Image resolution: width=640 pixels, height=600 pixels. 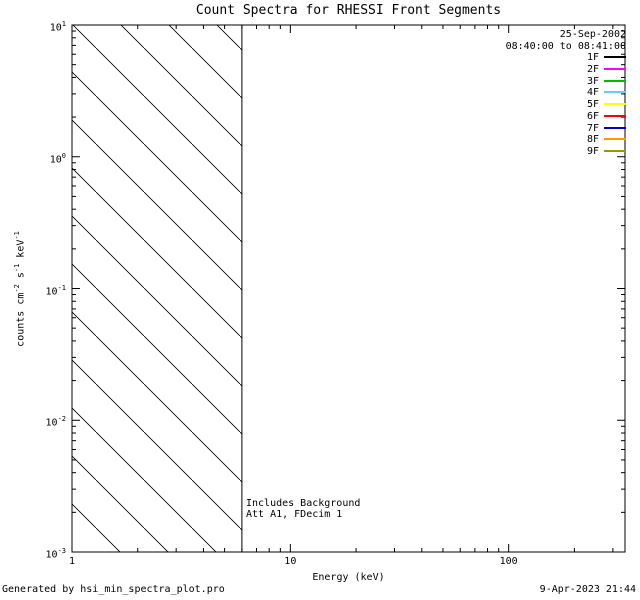 What do you see at coordinates (592, 58) in the screenshot?
I see `legend-entry-label: 1F` at bounding box center [592, 58].